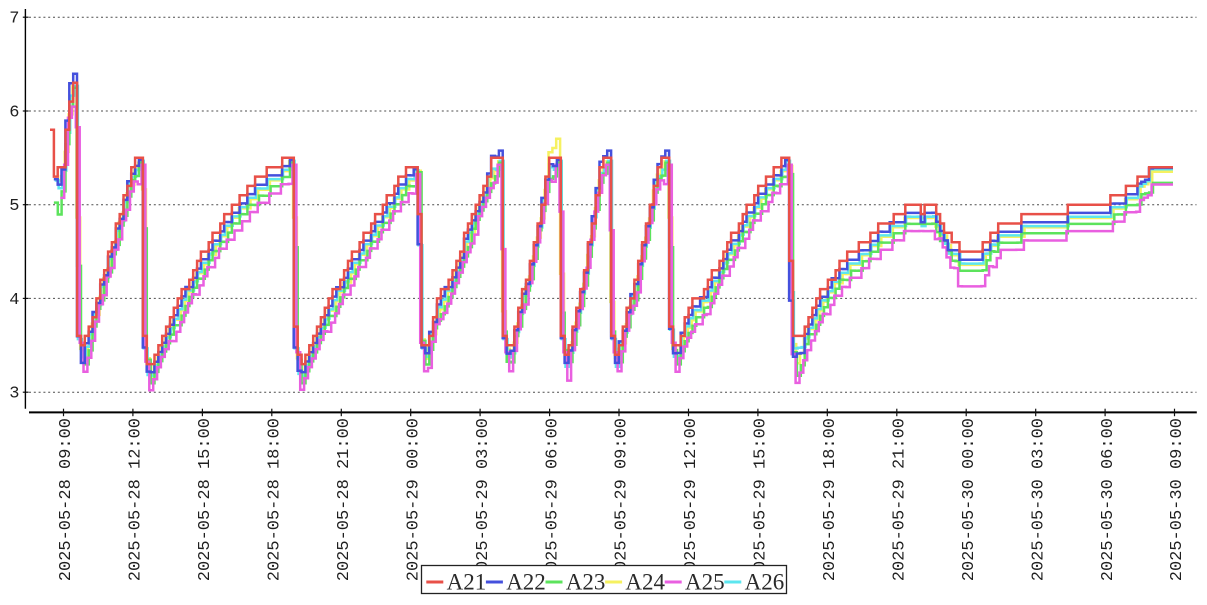  Describe the element at coordinates (14, 206) in the screenshot. I see `svg-text: 5` at that location.